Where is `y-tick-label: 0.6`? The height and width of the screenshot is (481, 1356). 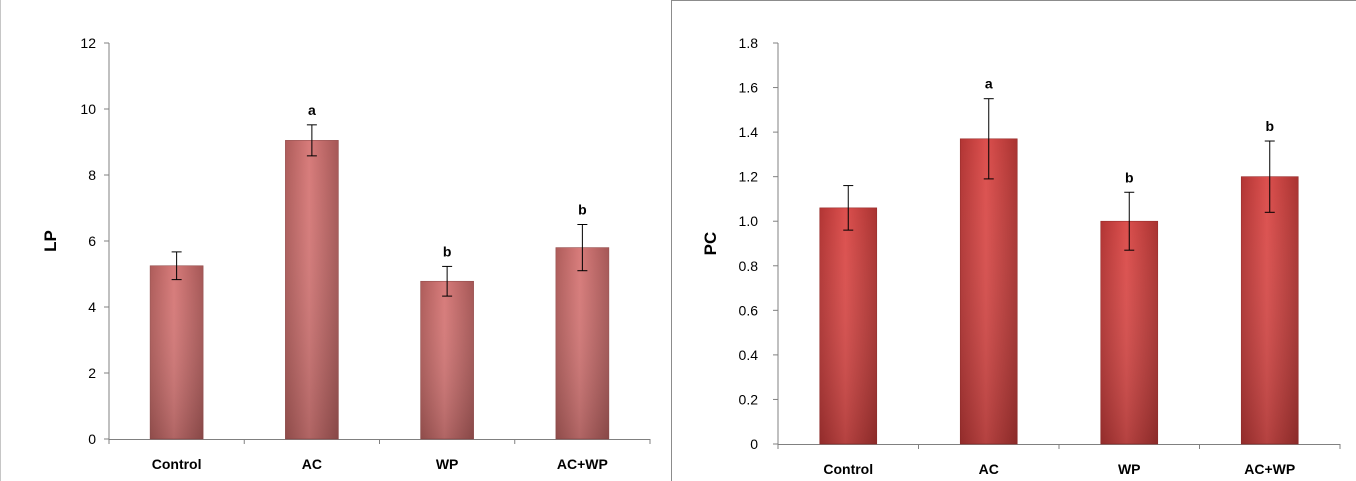
y-tick-label: 0.6 is located at coordinates (749, 310).